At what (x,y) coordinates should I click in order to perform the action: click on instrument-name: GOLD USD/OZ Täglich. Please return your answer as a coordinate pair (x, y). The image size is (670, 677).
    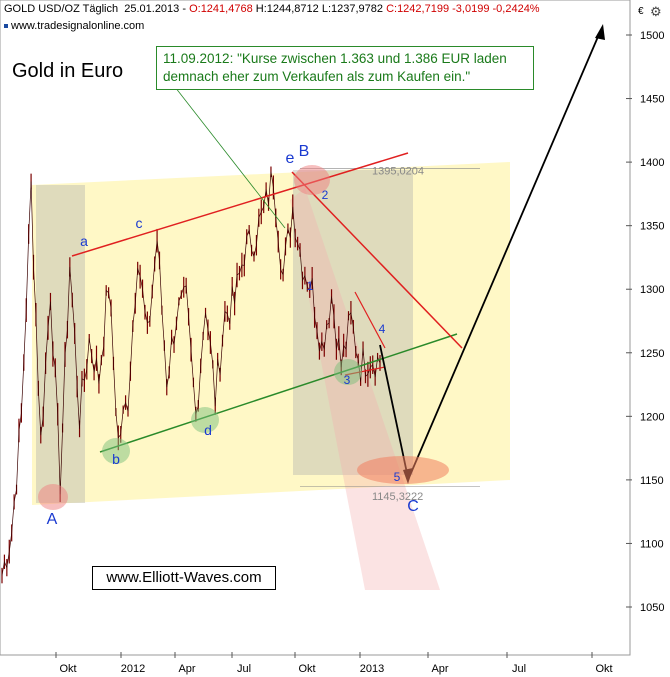
    Looking at the image, I should click on (61, 9).